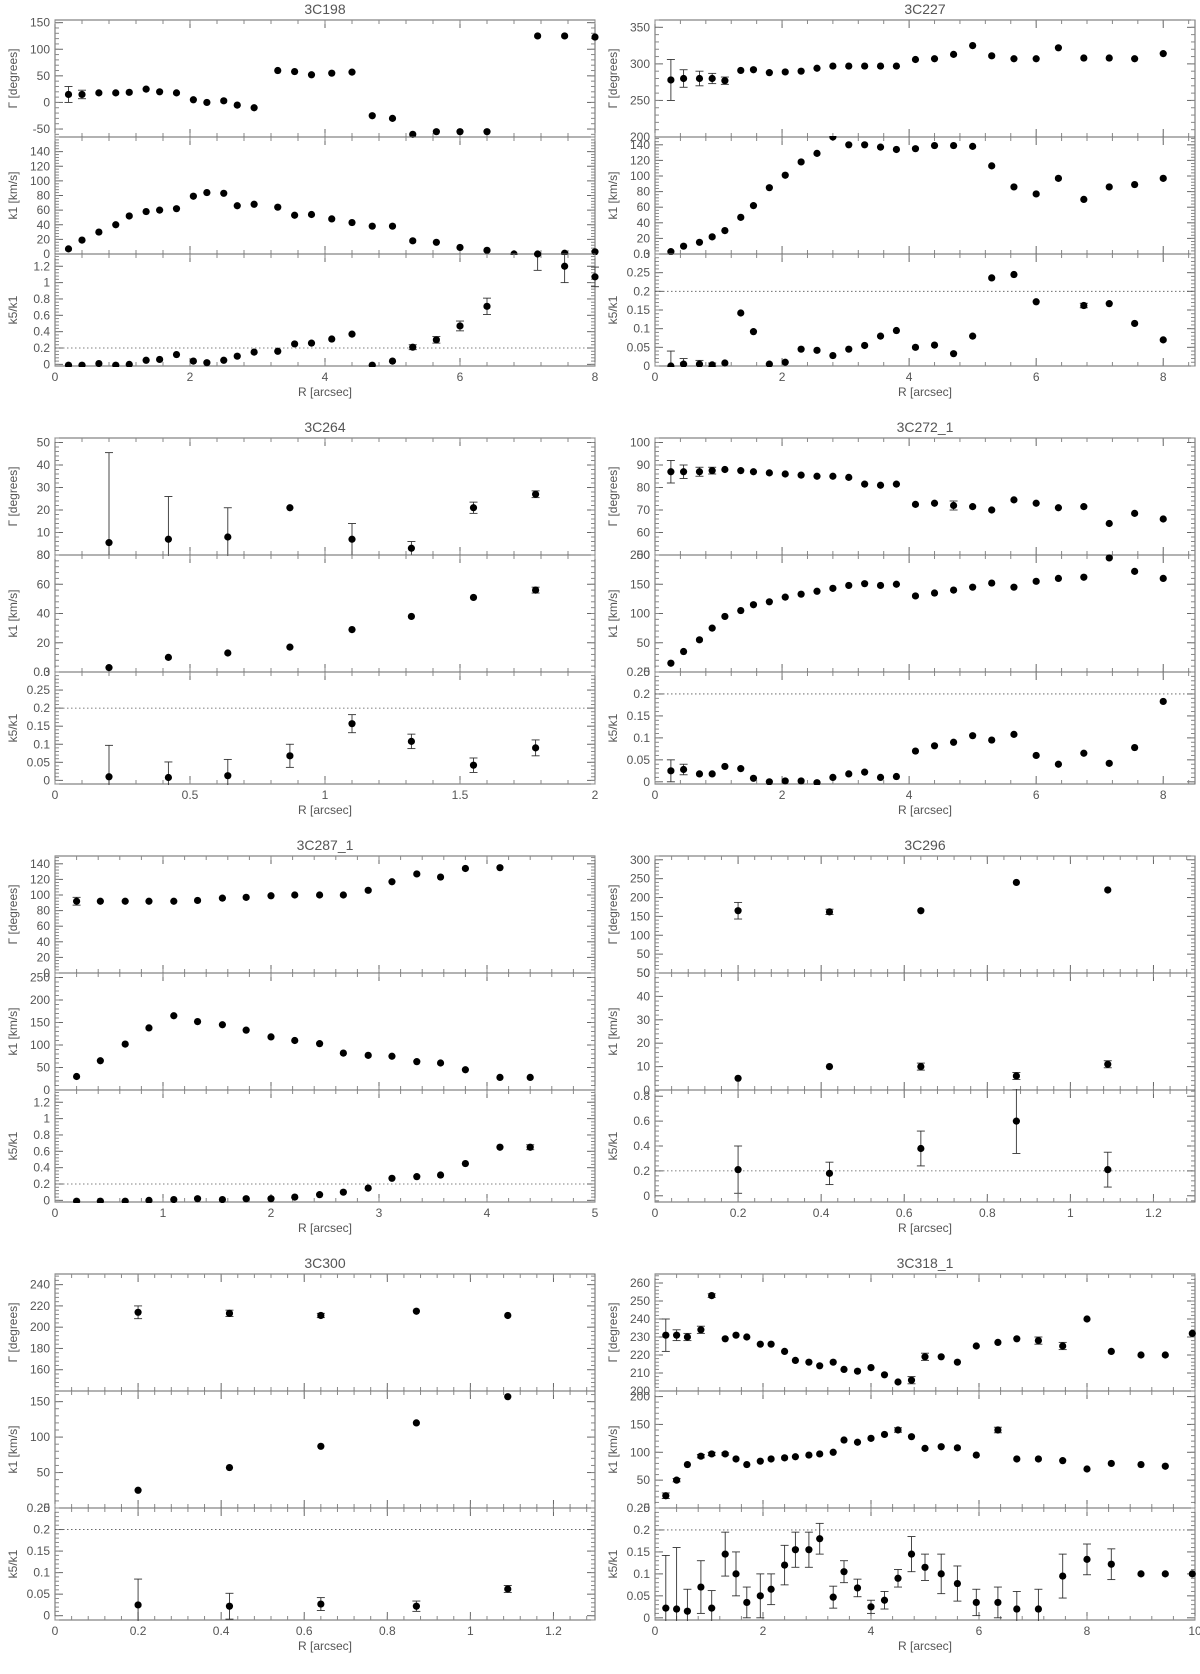  What do you see at coordinates (644, 1043) in the screenshot?
I see `y-tick-label: 20` at bounding box center [644, 1043].